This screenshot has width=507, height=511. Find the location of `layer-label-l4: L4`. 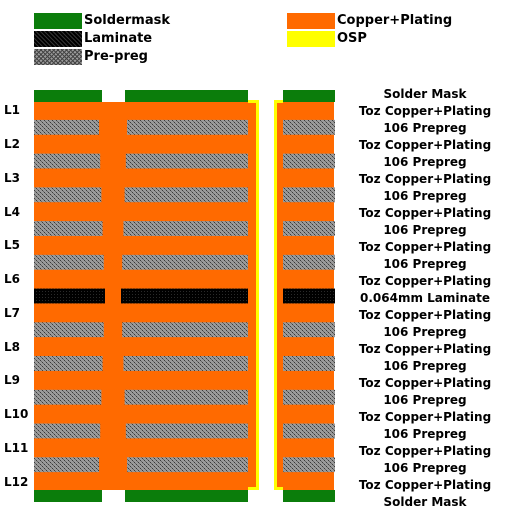

layer-label-l4: L4 is located at coordinates (12, 211).